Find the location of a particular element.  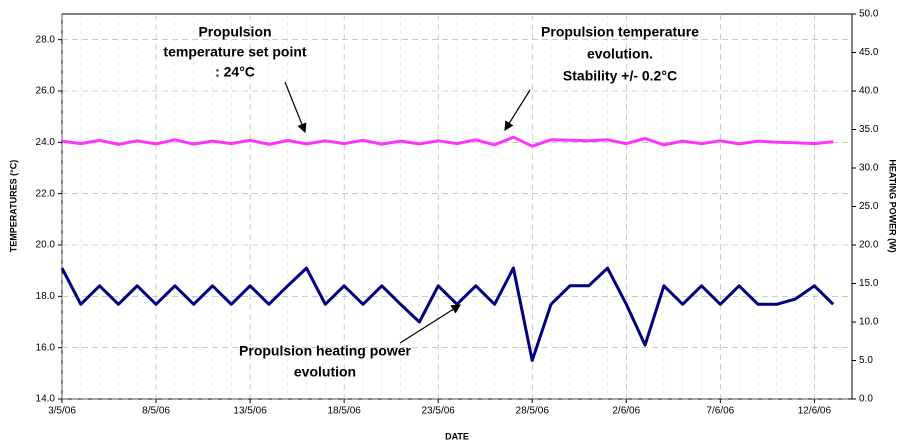

y2-tick-label: 20.0 is located at coordinates (869, 245).